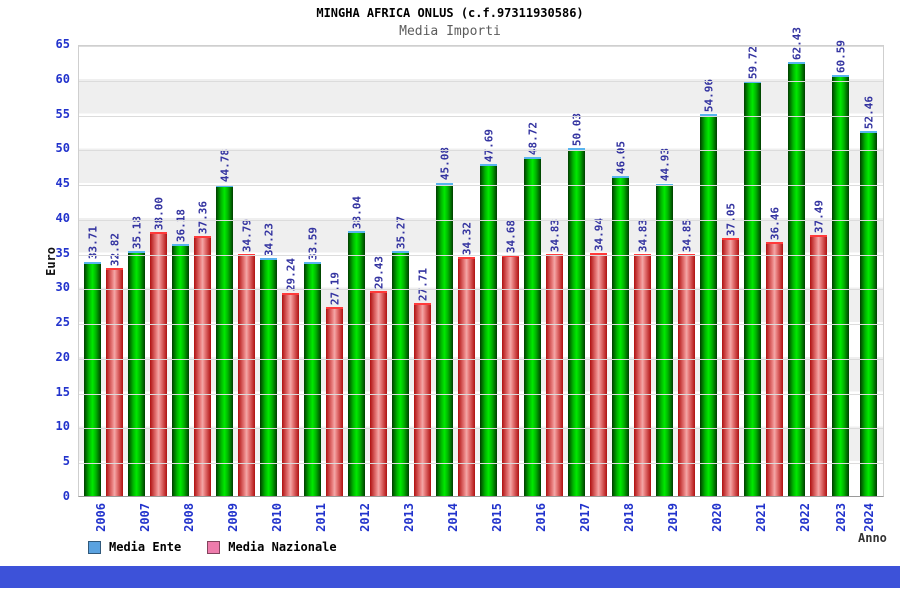  I want to click on bar-media-ente-2006: 33.71, so click(92, 361).